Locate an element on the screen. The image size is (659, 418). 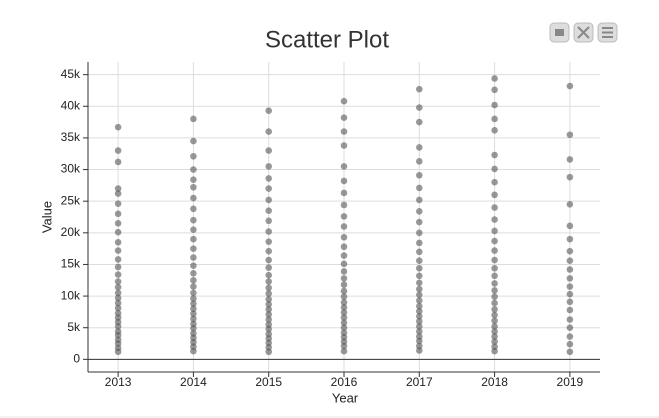
y-tick-label: 25k is located at coordinates (71, 200).